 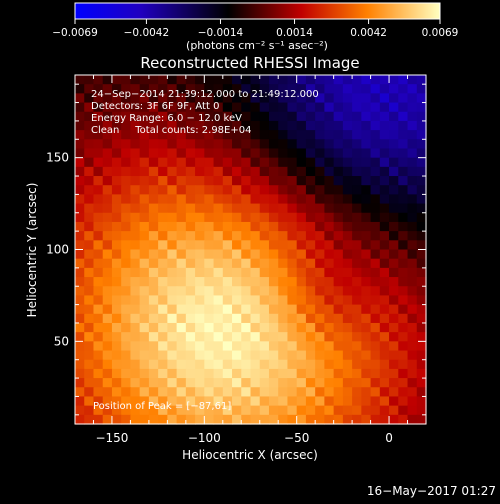 What do you see at coordinates (147, 33) in the screenshot?
I see `colorbar-tick-label: −0.0042` at bounding box center [147, 33].